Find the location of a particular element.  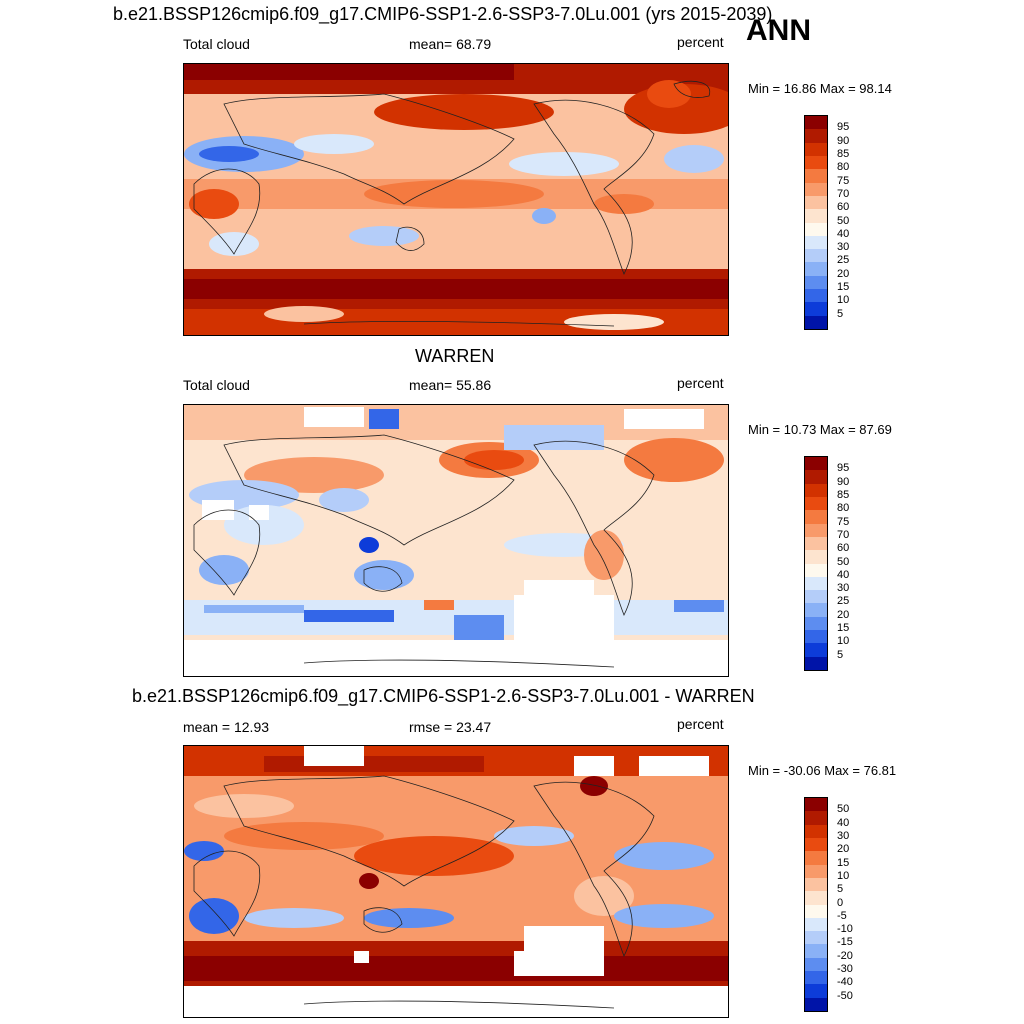

colorbar-tick-label: -20 is located at coordinates (845, 955).